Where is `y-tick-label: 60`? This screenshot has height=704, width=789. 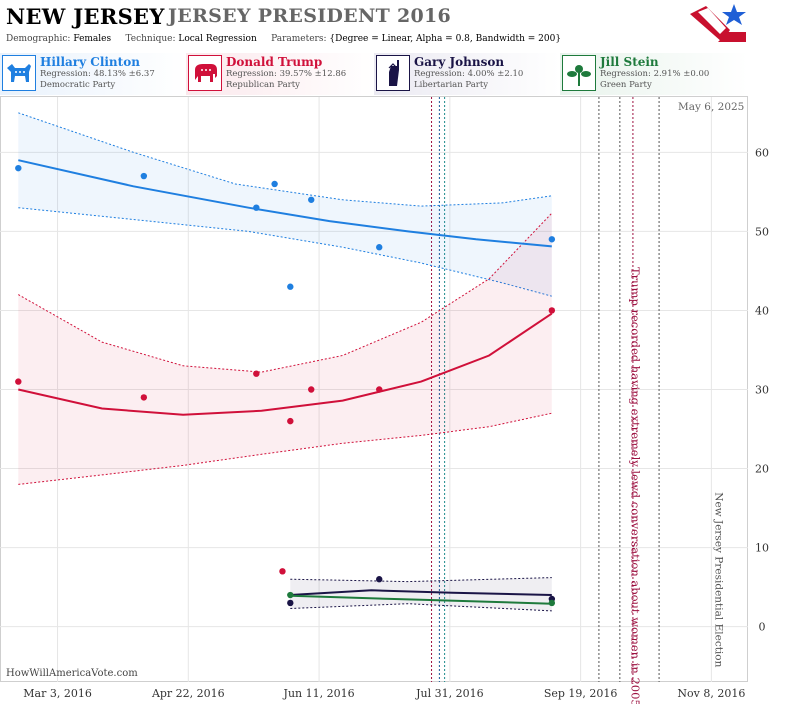 y-tick-label: 60 is located at coordinates (762, 152).